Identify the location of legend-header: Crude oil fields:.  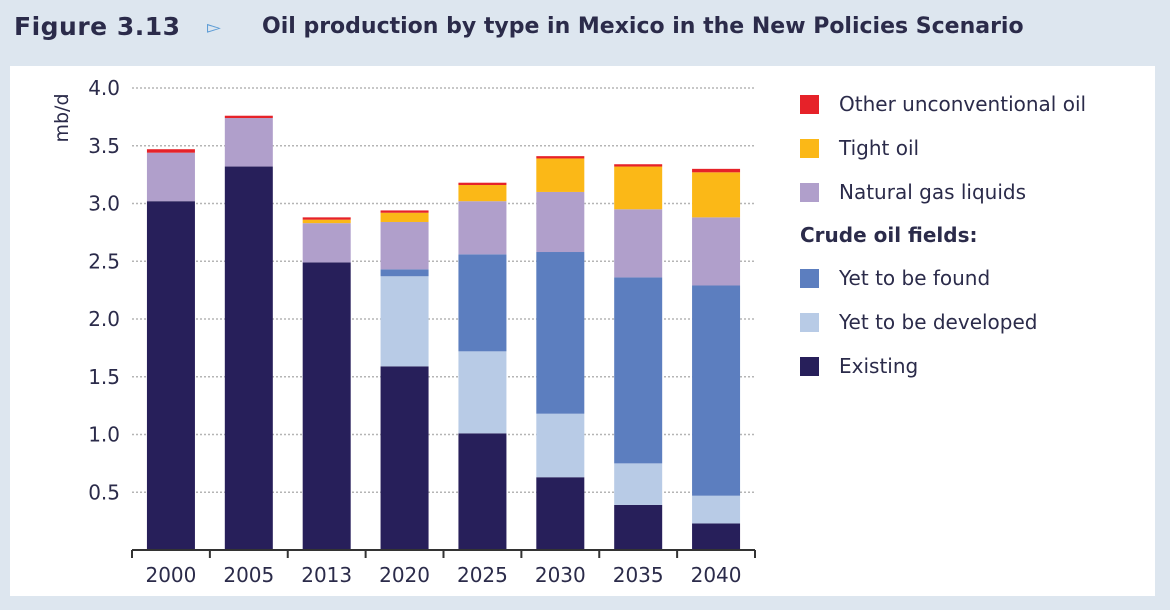
(889, 235).